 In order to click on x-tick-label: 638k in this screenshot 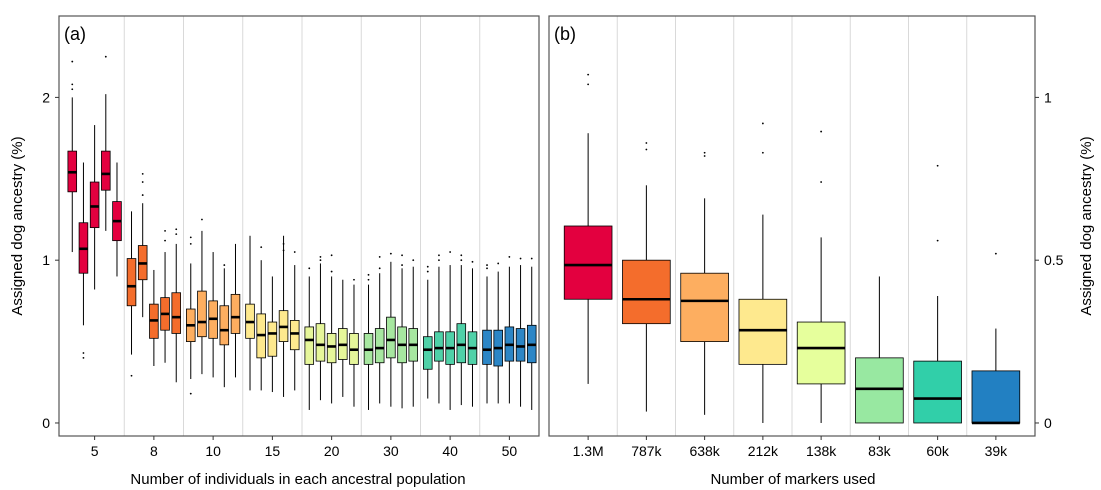, I will do `click(704, 451)`.